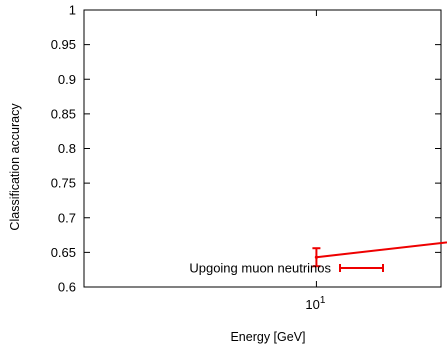  What do you see at coordinates (267, 337) in the screenshot?
I see `x-axis-label: Energy [GeV]` at bounding box center [267, 337].